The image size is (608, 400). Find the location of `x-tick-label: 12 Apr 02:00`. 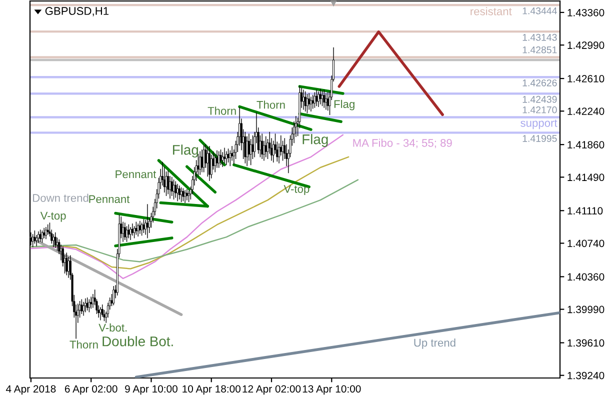

x-tick-label: 12 Apr 02:00 is located at coordinates (271, 390).